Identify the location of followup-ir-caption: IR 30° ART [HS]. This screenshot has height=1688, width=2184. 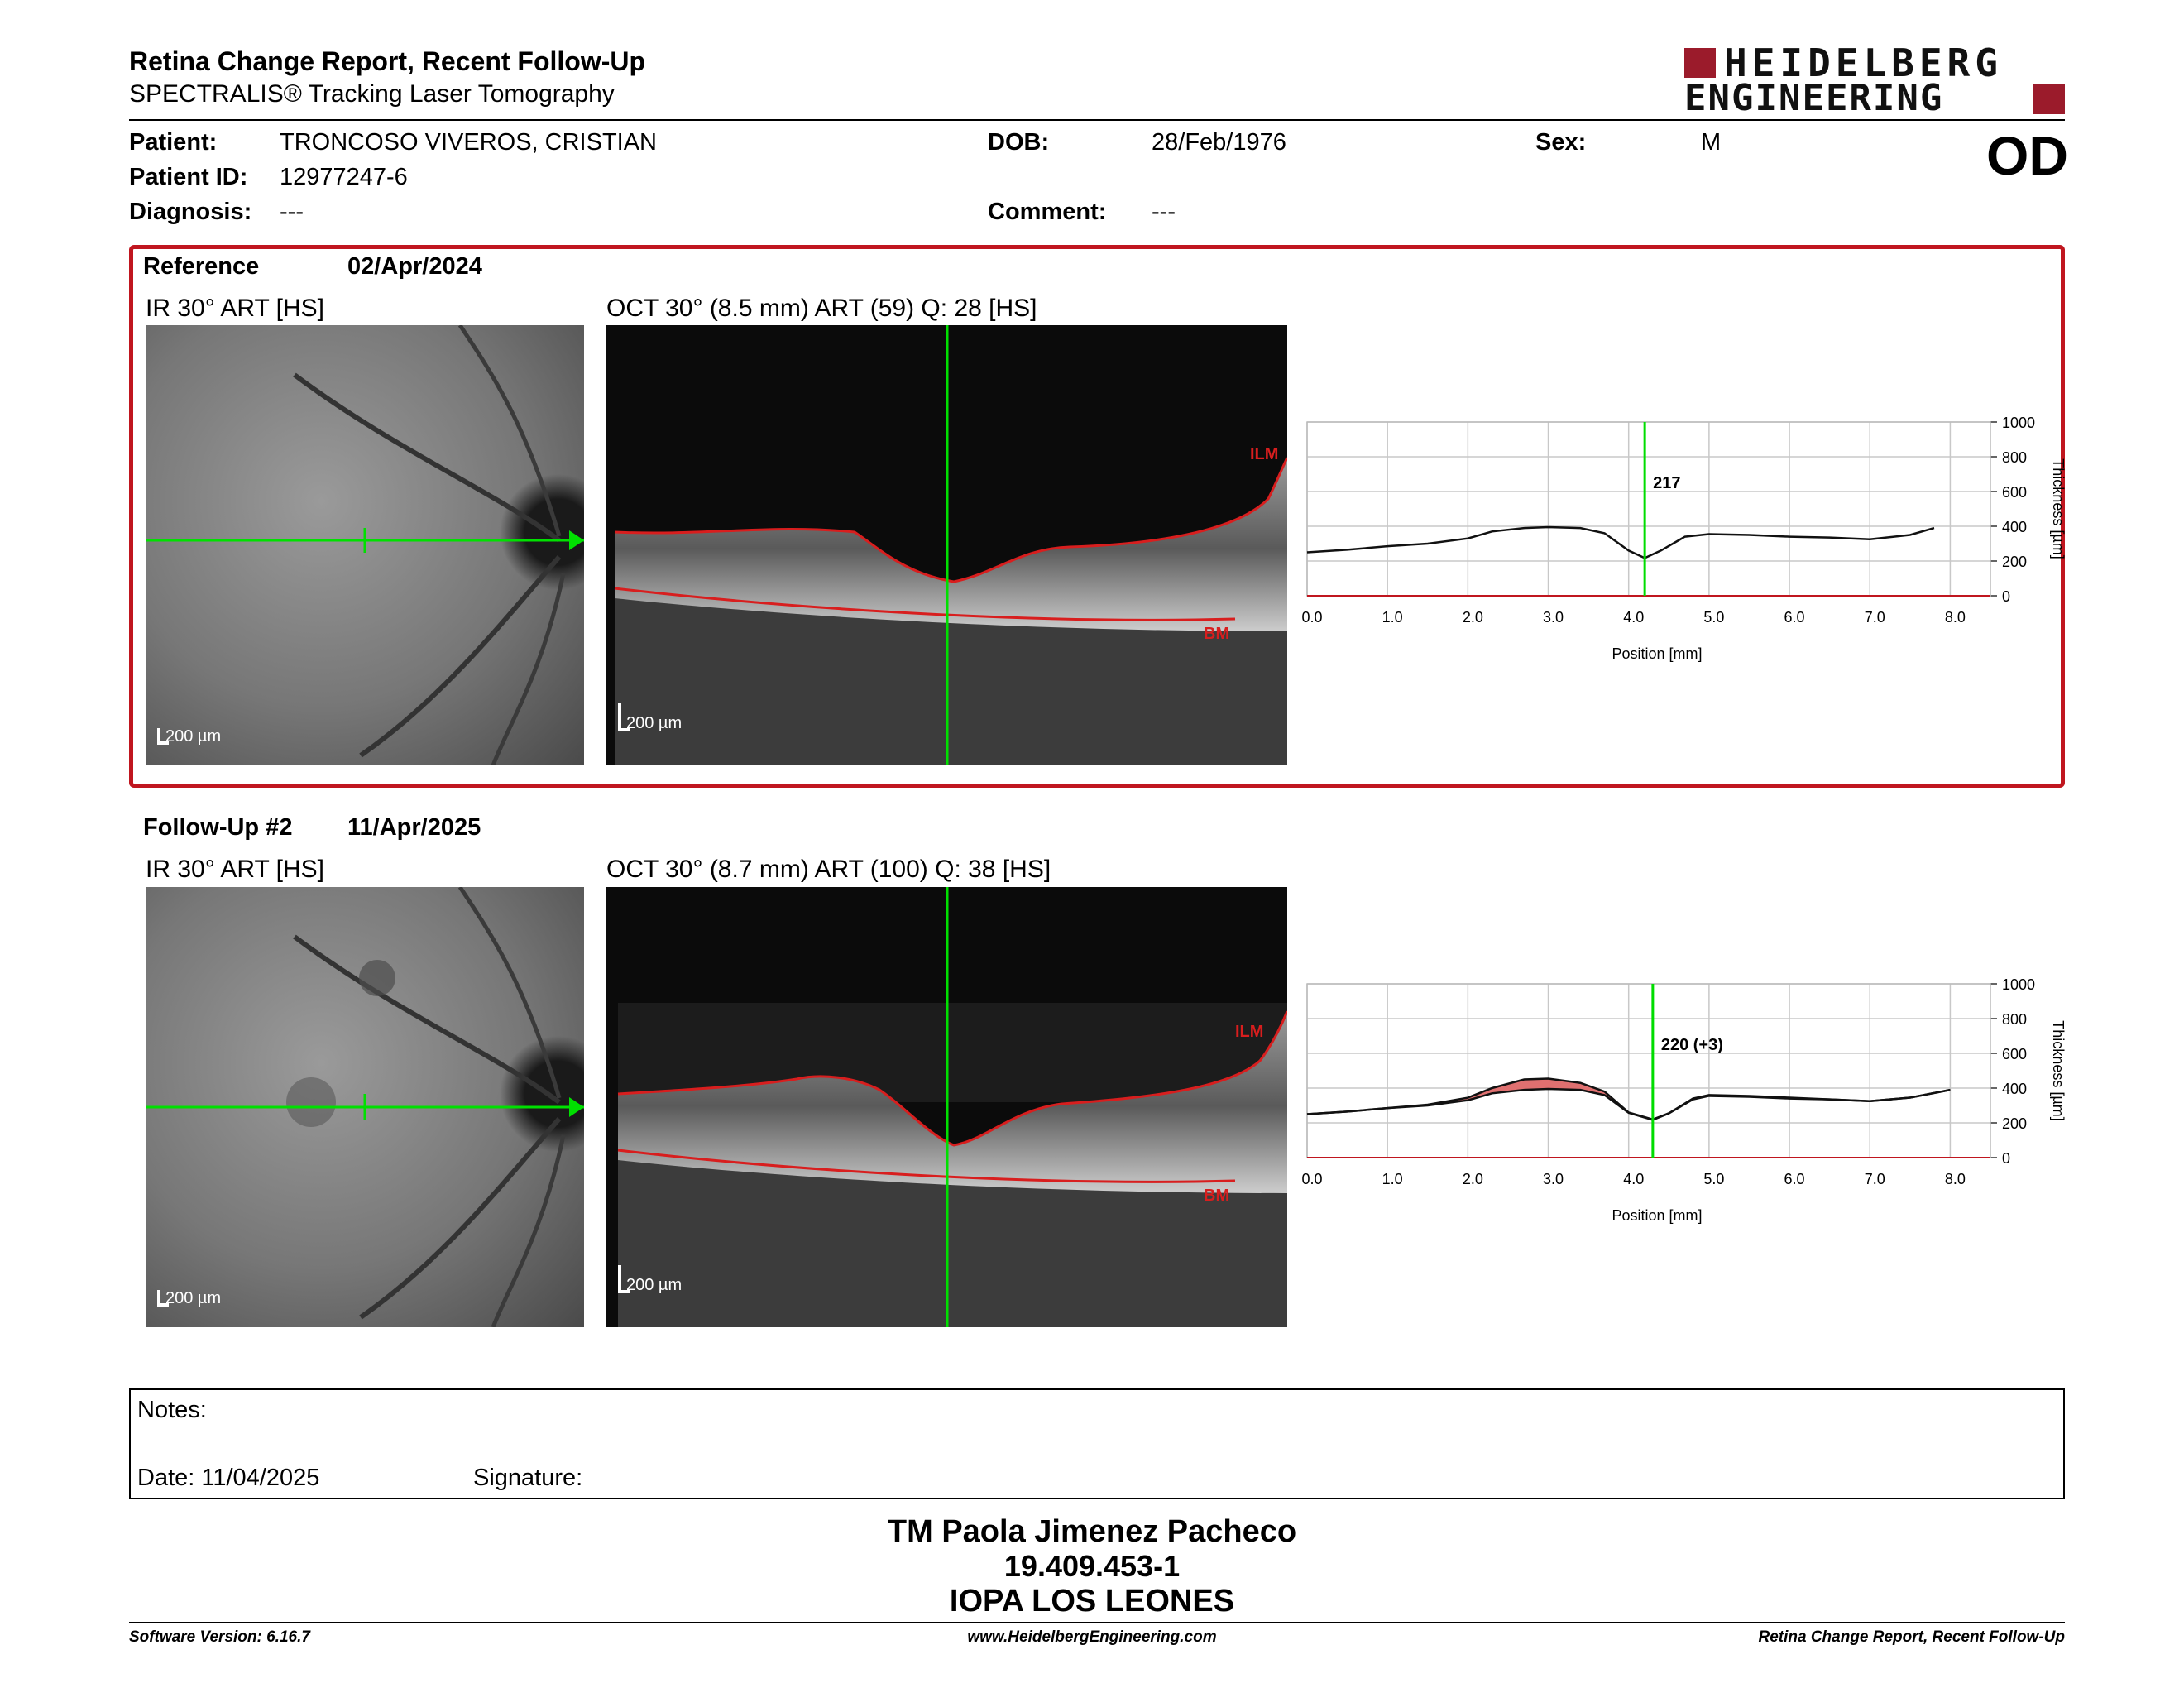
(235, 869).